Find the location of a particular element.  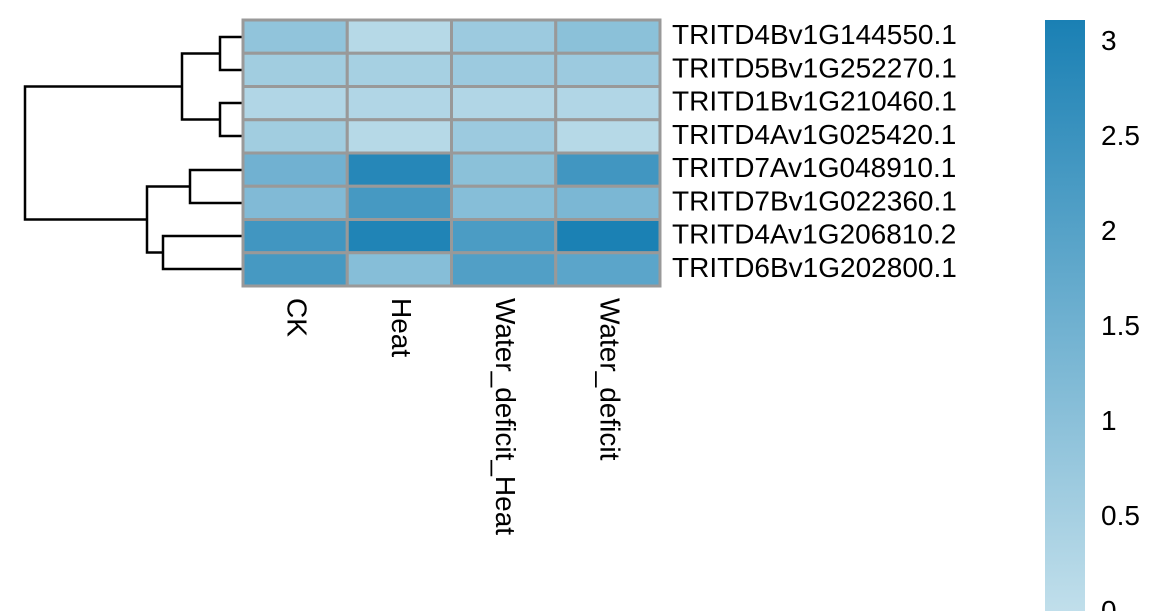

column-label: Heat is located at coordinates (401, 327).